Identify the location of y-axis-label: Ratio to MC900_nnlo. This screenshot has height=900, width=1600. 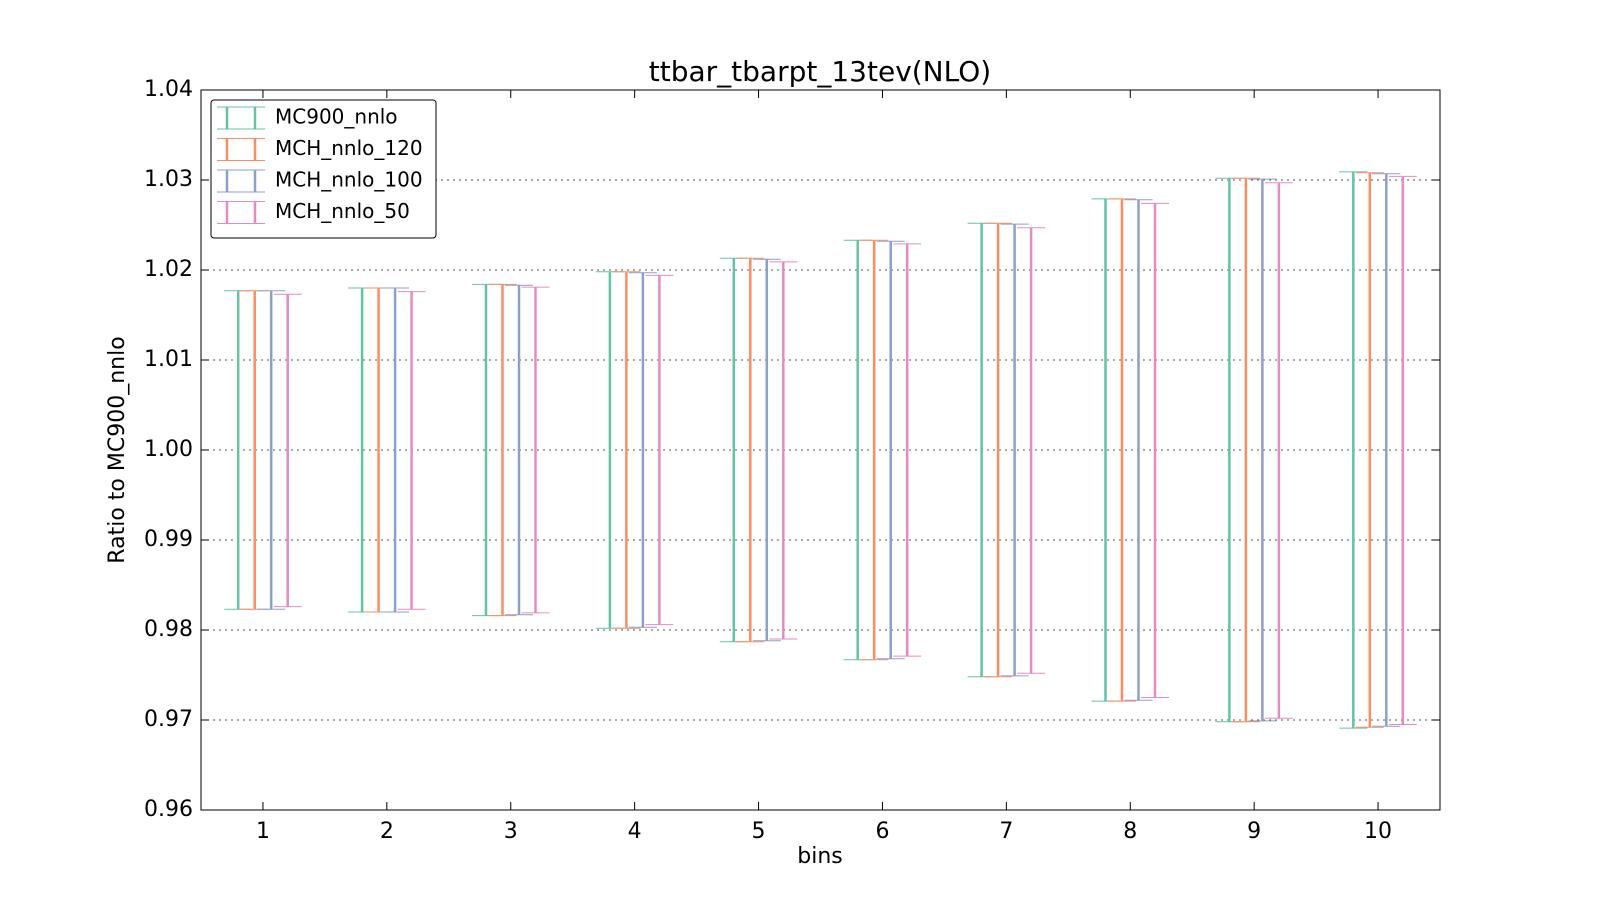
(117, 449).